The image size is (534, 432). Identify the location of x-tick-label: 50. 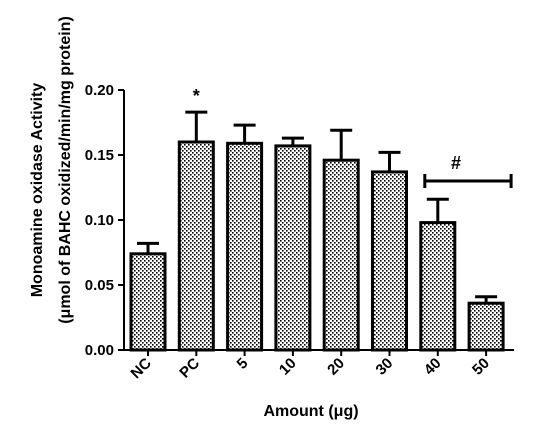
(481, 367).